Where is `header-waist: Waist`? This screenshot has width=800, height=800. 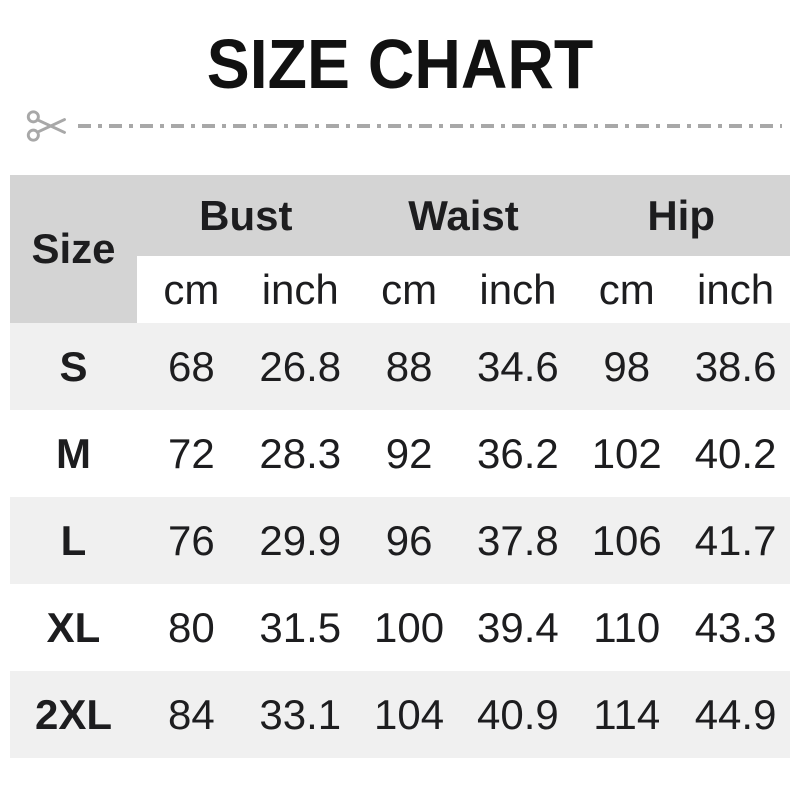
header-waist: Waist is located at coordinates (463, 215).